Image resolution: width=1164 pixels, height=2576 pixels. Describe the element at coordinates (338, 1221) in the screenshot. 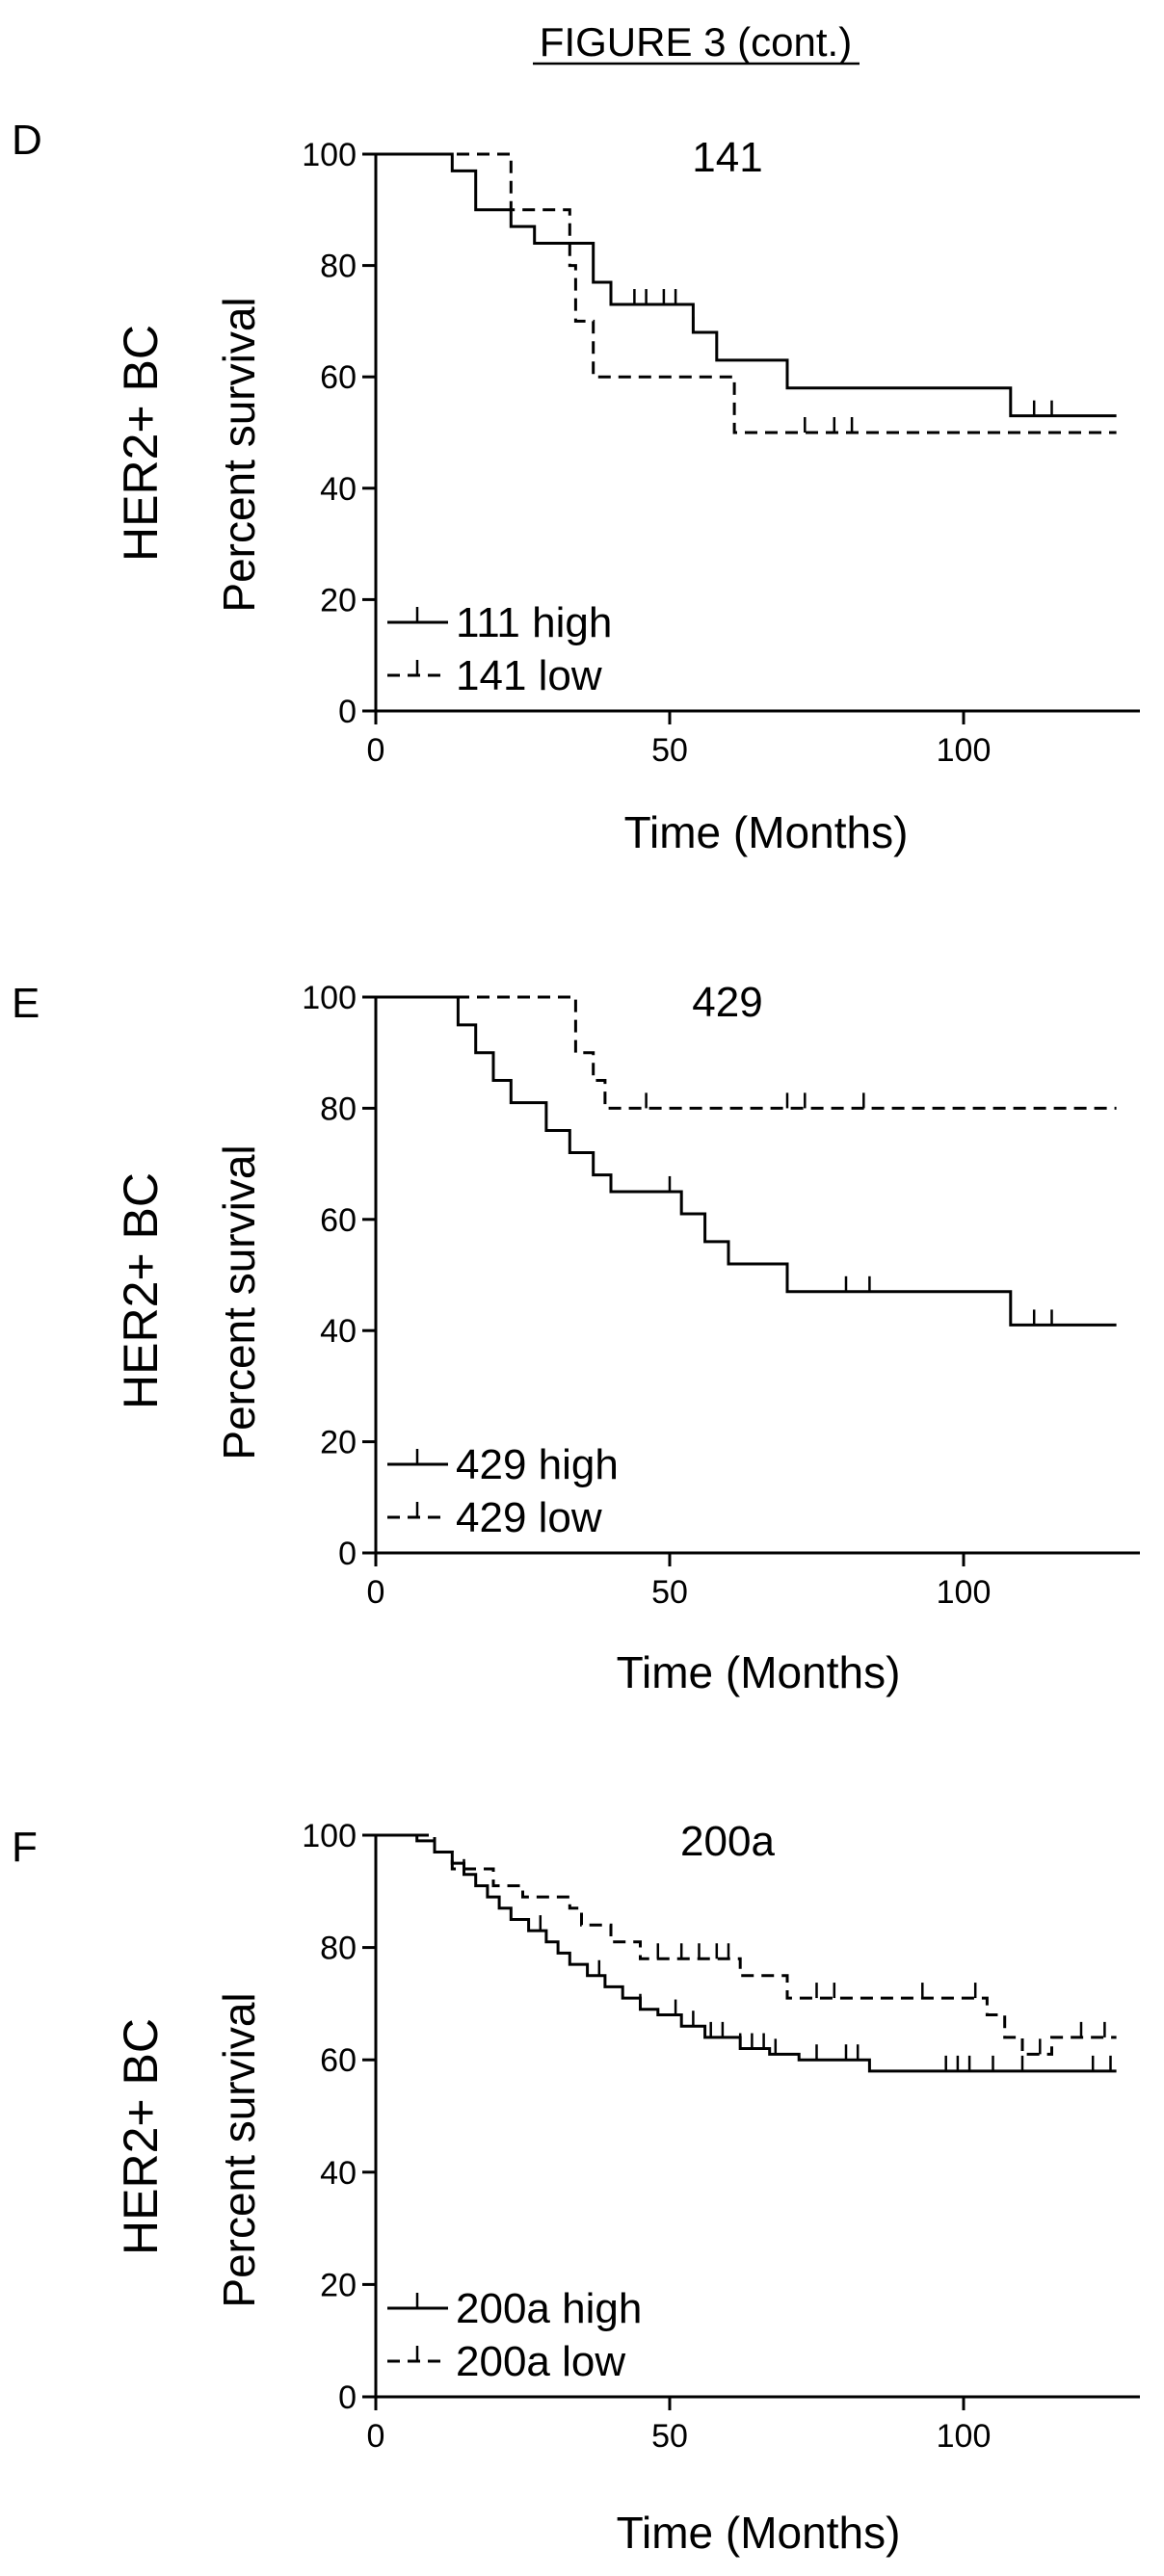

I see `panel-e-y-tick-label: 60` at that location.